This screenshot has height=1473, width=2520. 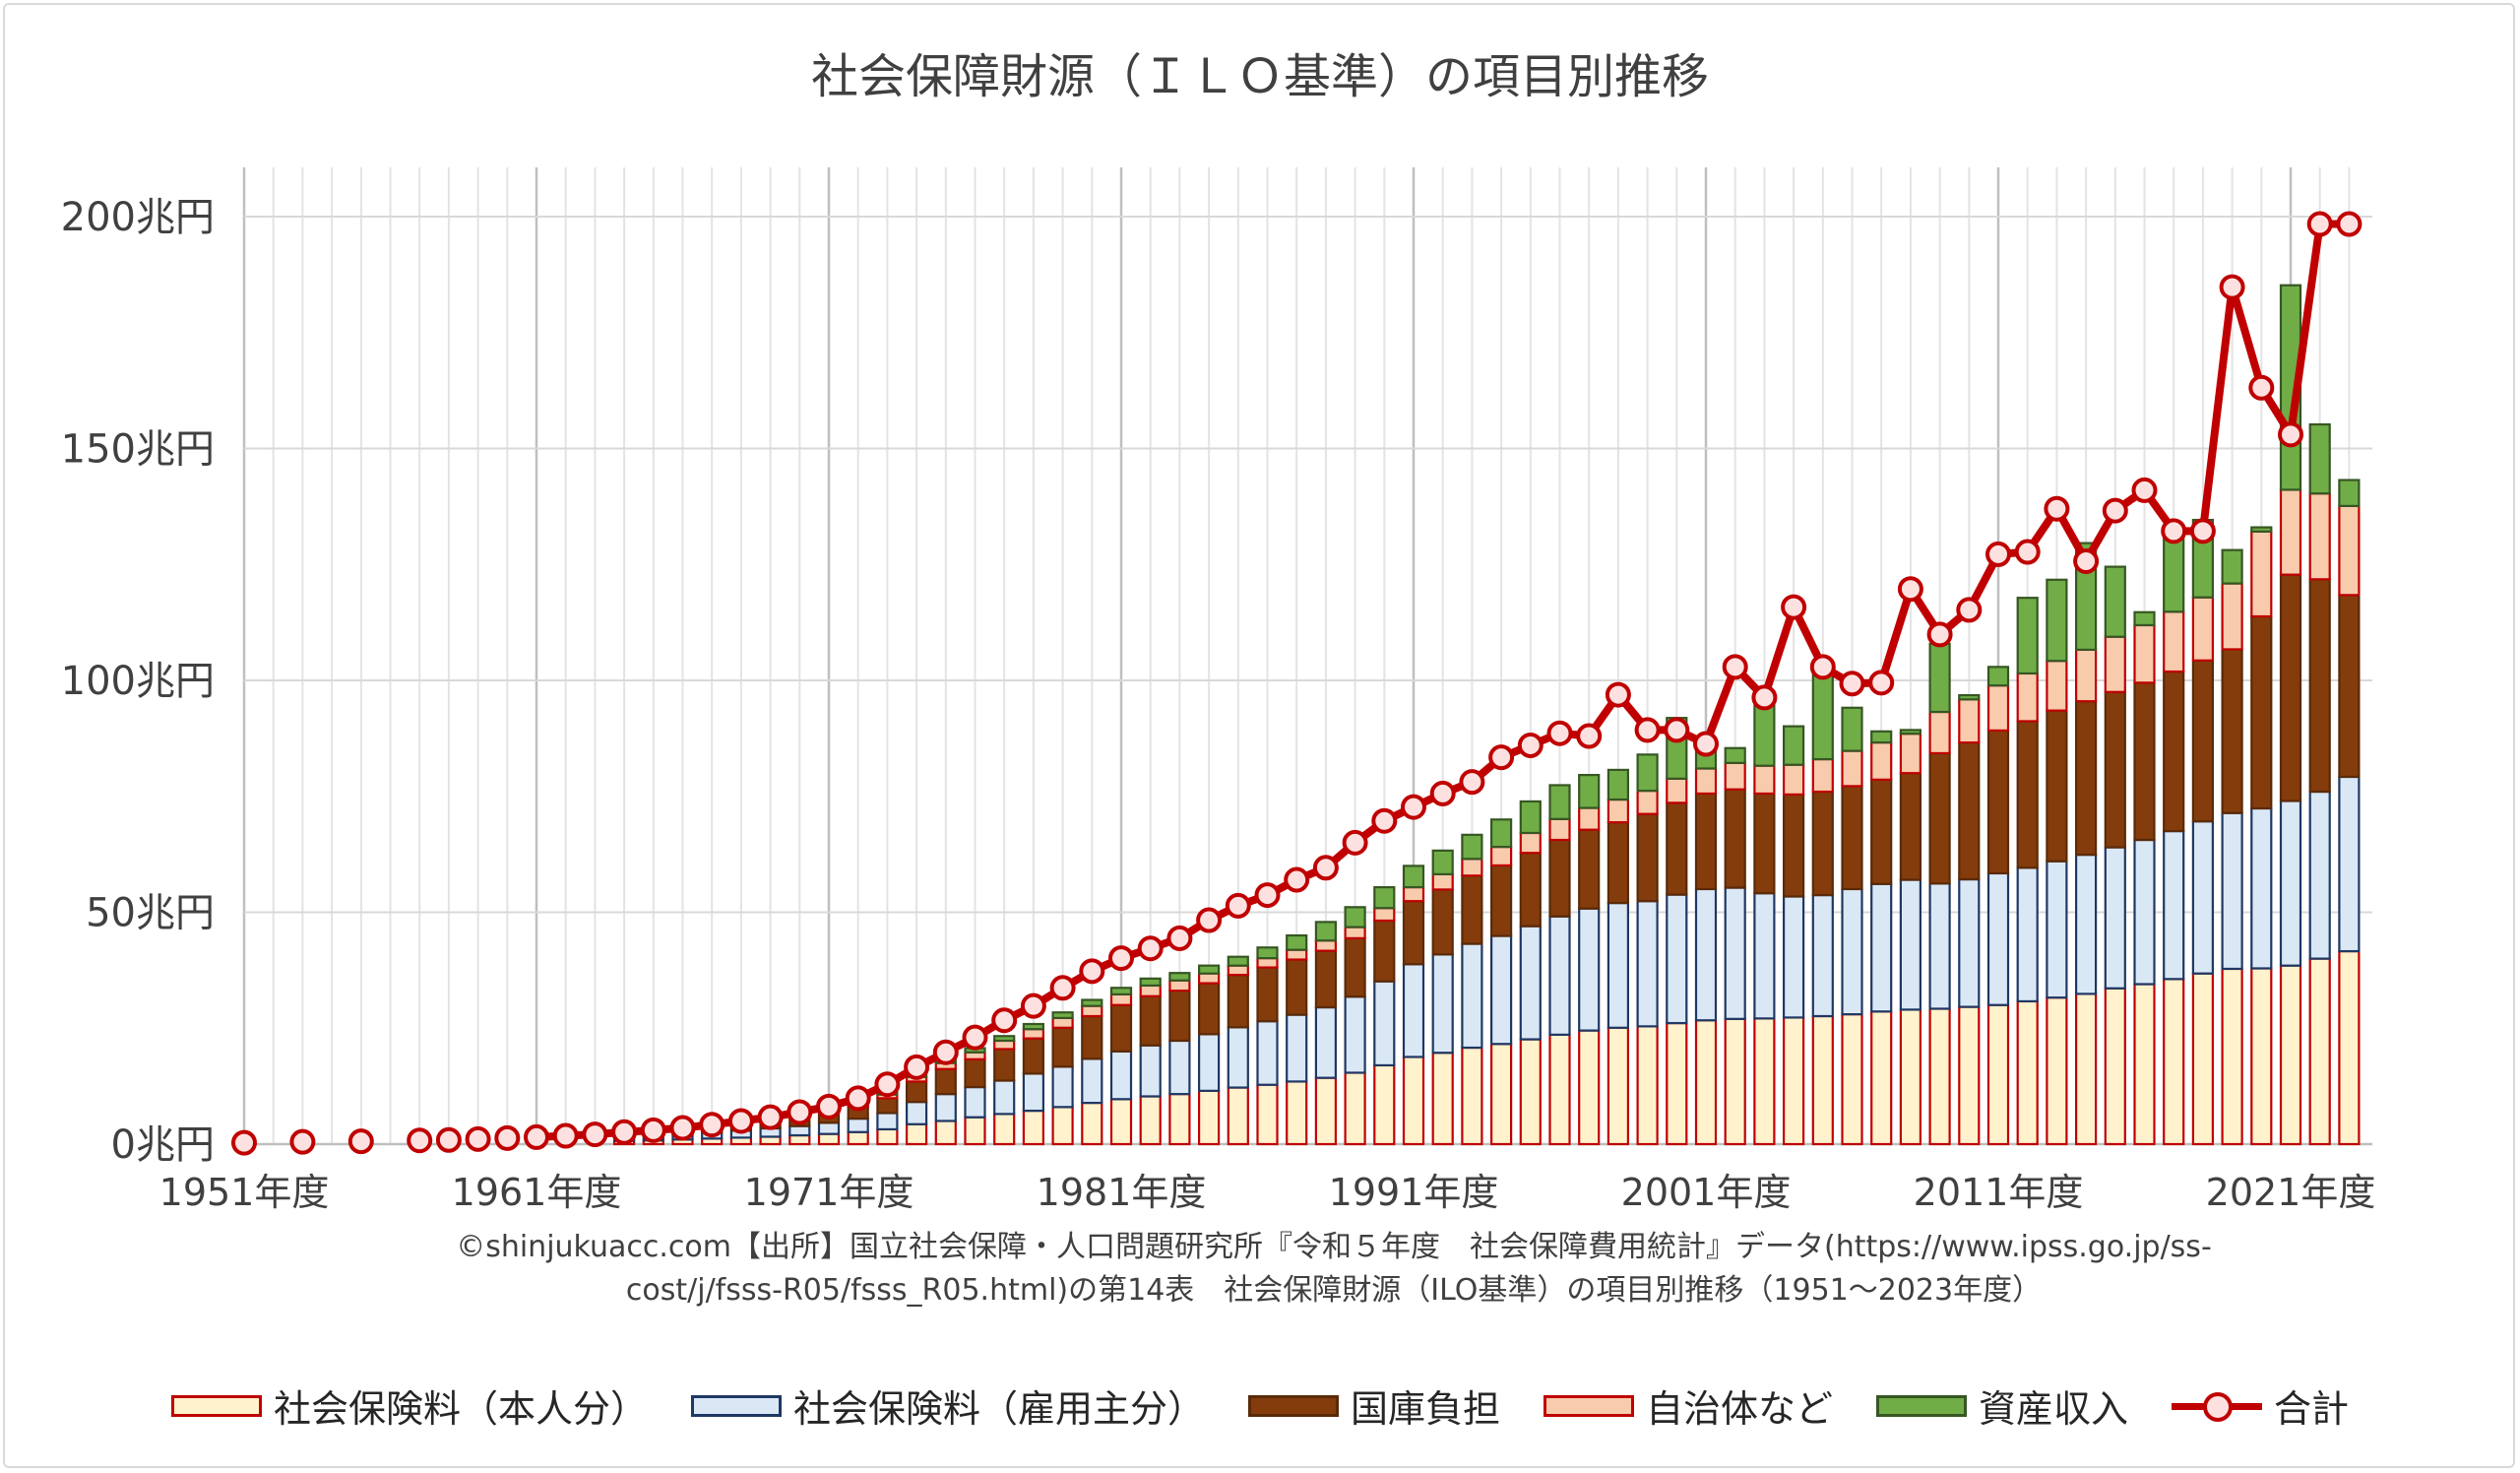 I want to click on legend-entry-honnin: 社会保険料（本人分）, so click(x=409, y=1405).